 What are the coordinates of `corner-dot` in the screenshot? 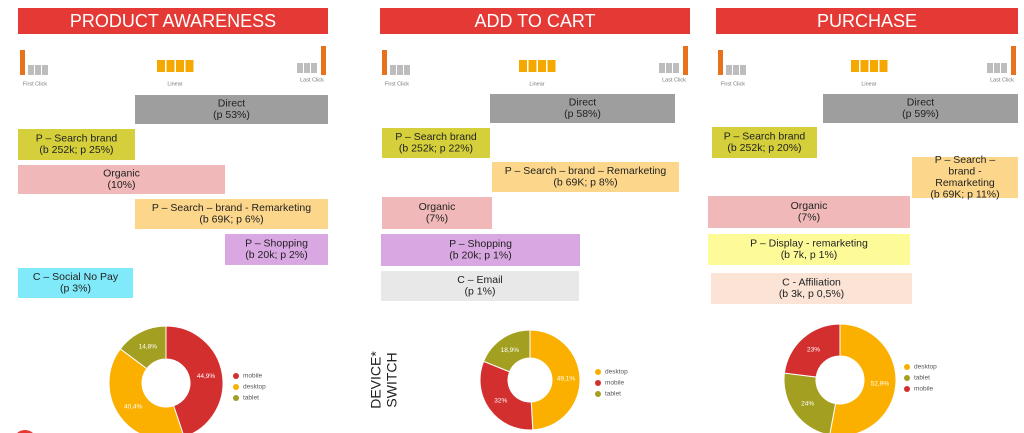 It's located at (25, 431).